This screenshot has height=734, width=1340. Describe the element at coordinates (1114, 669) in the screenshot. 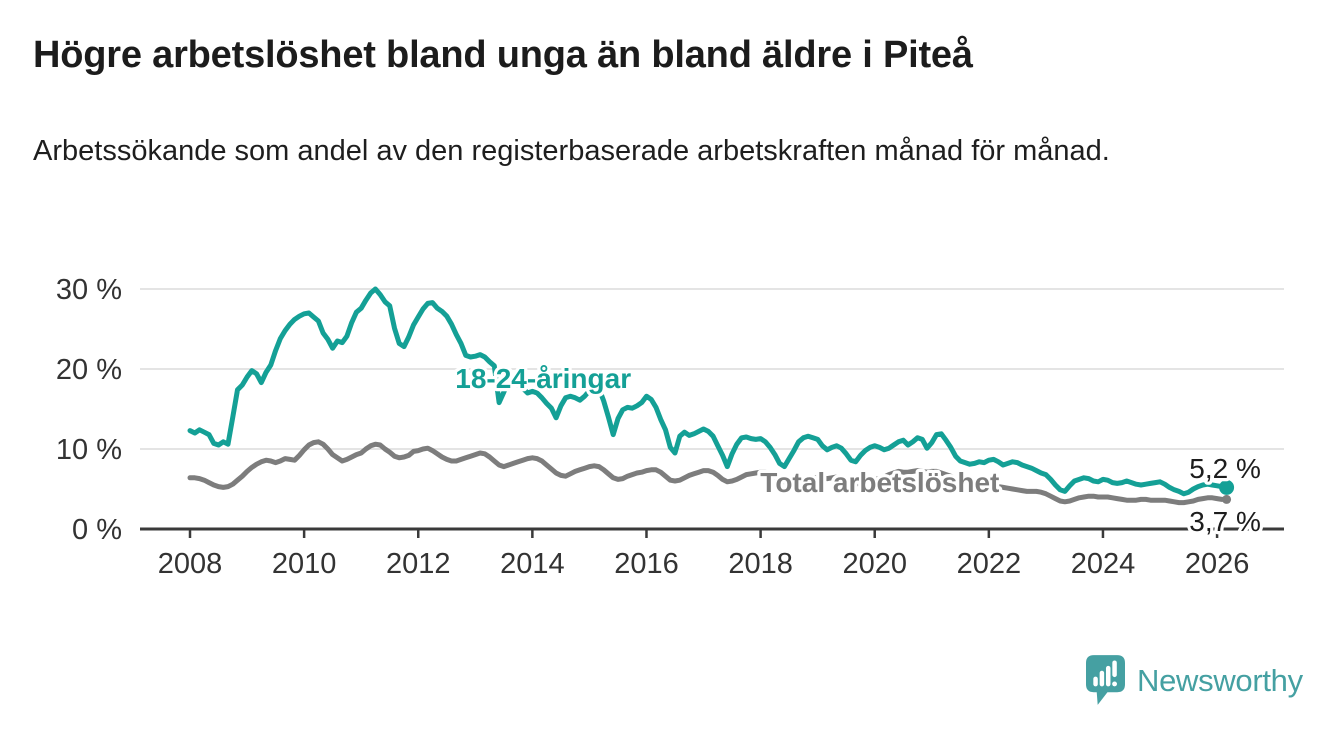

I see `logo-exclamation-bar` at that location.